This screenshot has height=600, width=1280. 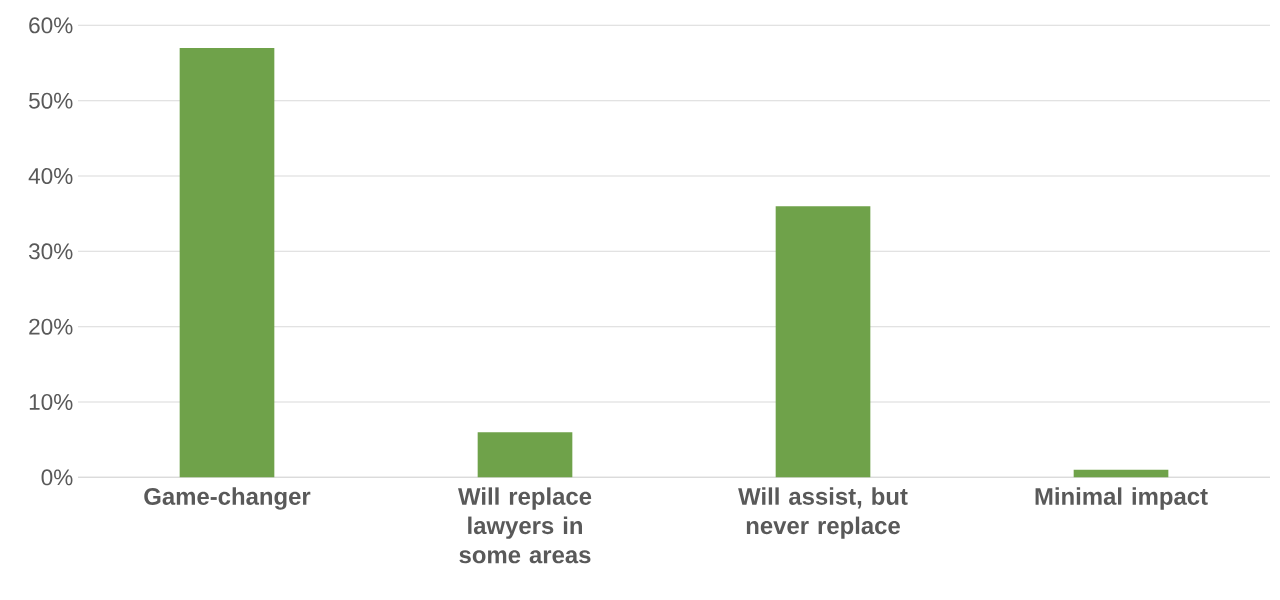 I want to click on y-tick-label: 40%, so click(x=50, y=176).